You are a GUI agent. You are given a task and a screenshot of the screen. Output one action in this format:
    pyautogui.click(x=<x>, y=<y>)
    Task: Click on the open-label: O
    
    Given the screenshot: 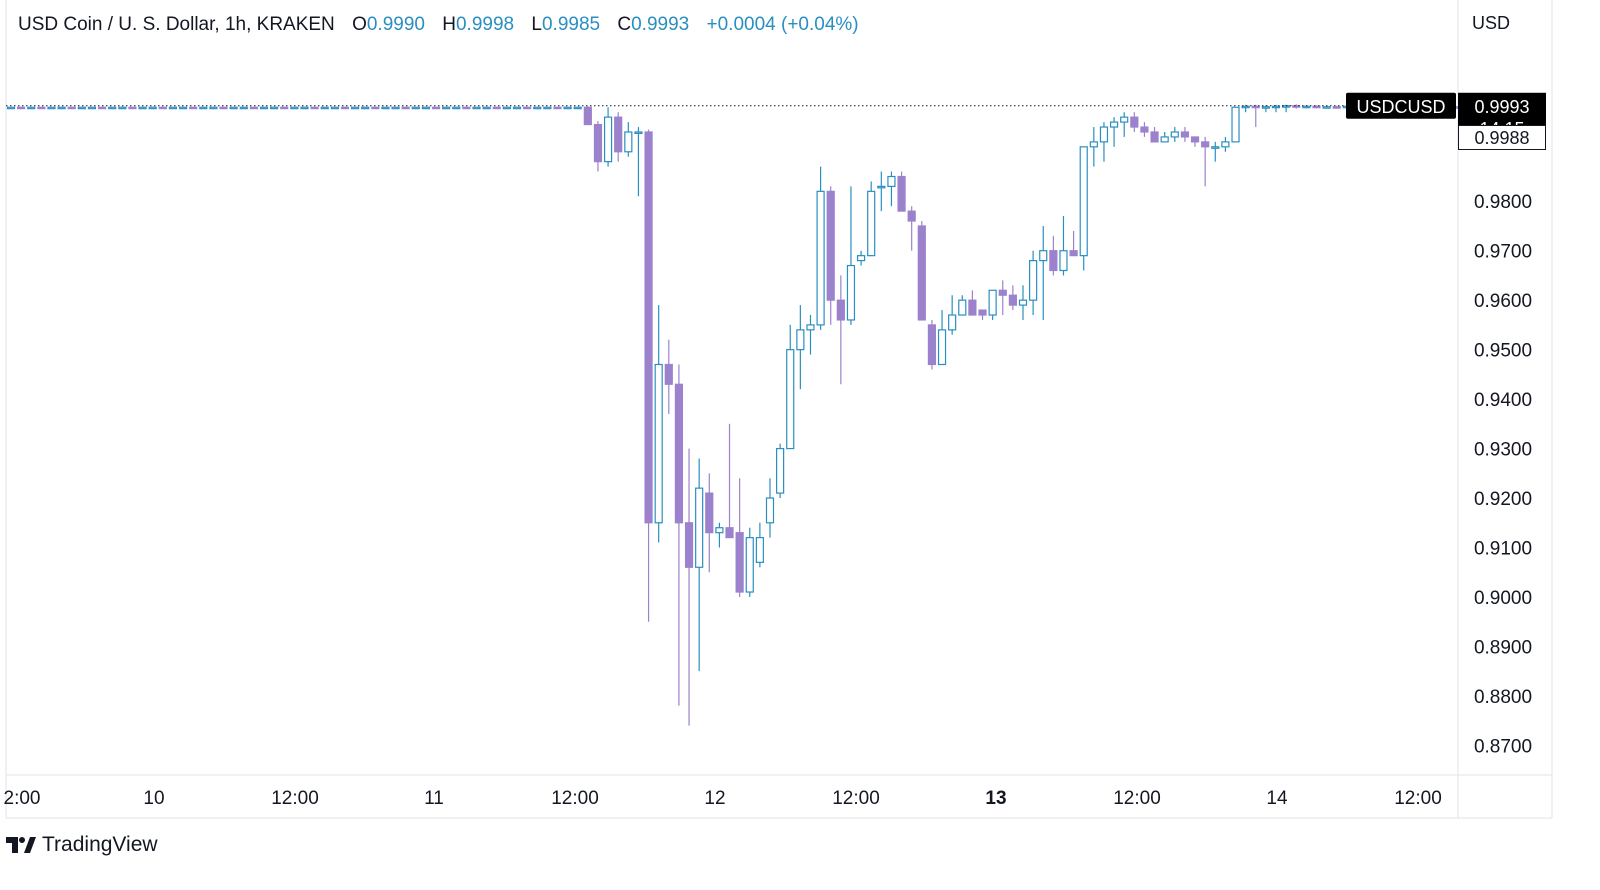 What is the action you would take?
    pyautogui.click(x=359, y=24)
    